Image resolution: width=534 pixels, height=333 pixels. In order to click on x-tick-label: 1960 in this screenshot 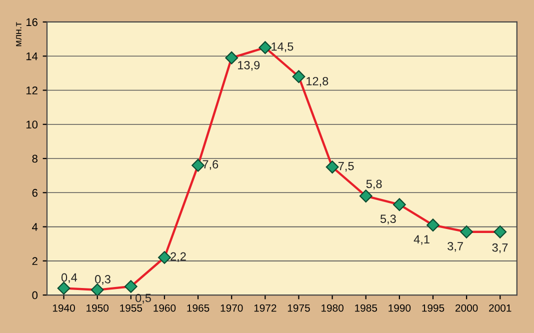, I will do `click(165, 308)`.